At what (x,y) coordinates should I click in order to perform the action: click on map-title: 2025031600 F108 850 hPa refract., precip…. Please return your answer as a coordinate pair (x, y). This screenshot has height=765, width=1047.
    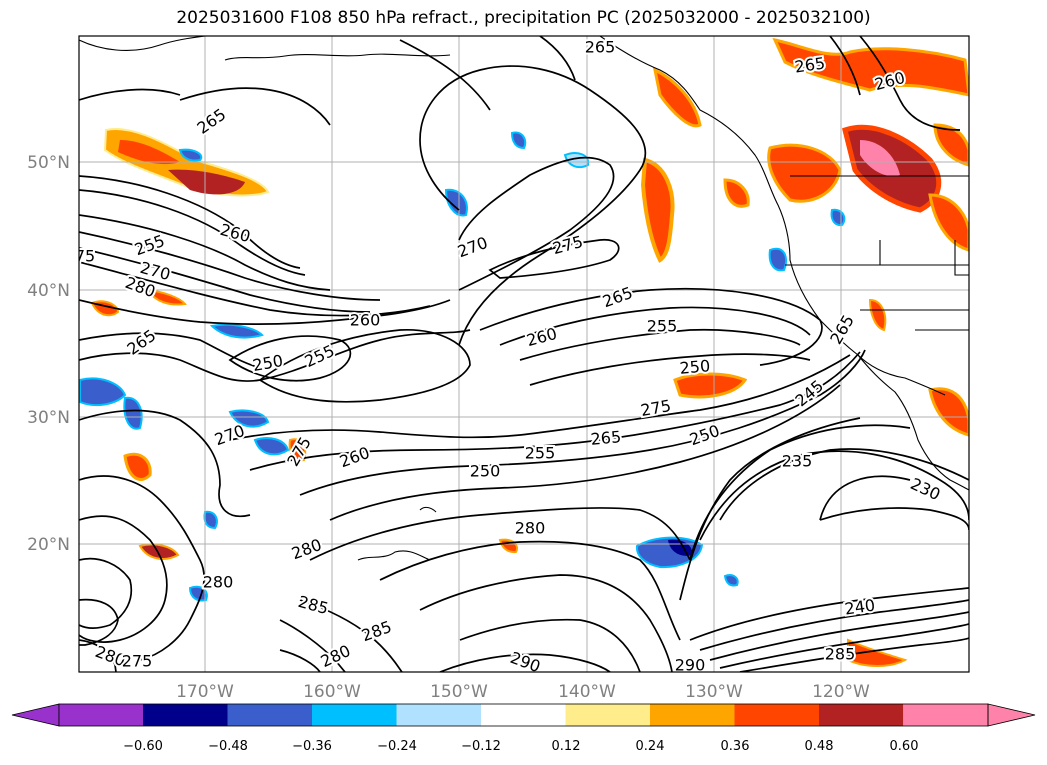
    Looking at the image, I should click on (523, 18).